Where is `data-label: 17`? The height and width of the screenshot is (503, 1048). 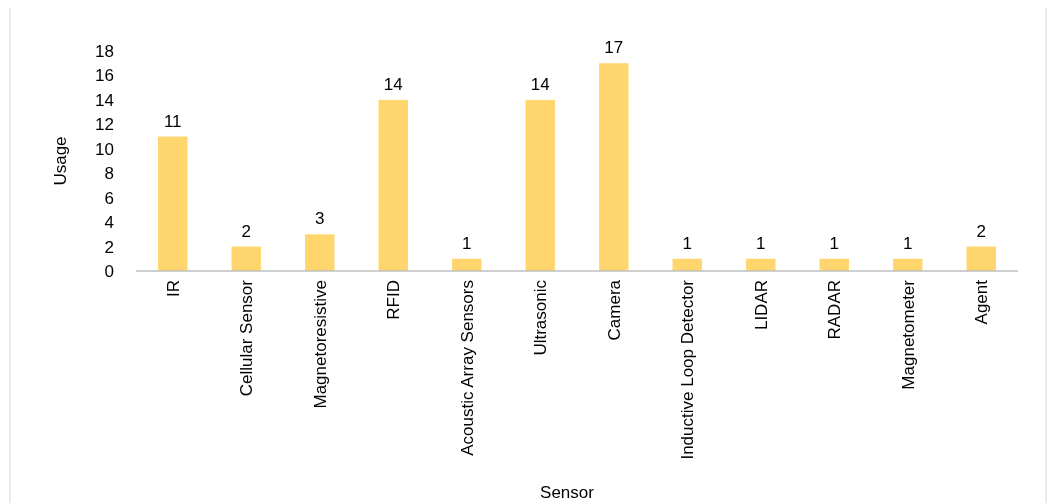
data-label: 17 is located at coordinates (614, 48).